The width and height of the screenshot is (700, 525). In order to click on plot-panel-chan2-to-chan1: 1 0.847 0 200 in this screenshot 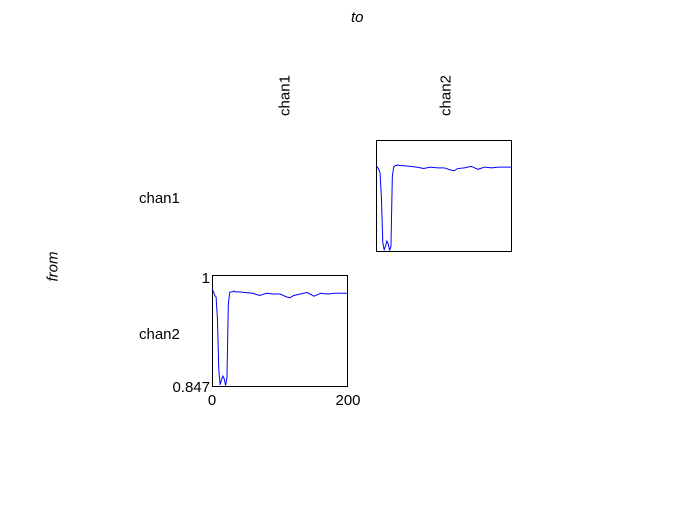, I will do `click(266, 339)`.